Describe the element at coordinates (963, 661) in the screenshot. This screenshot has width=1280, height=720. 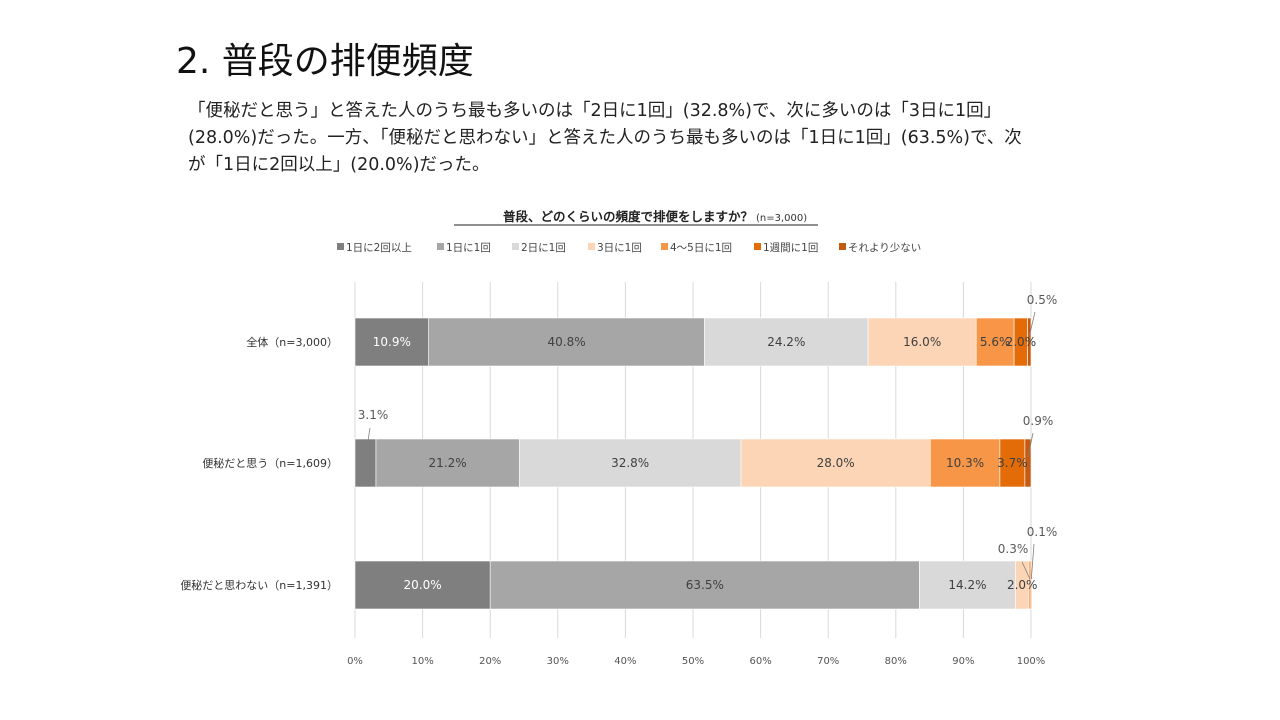
I see `x-tick-label: 90%` at that location.